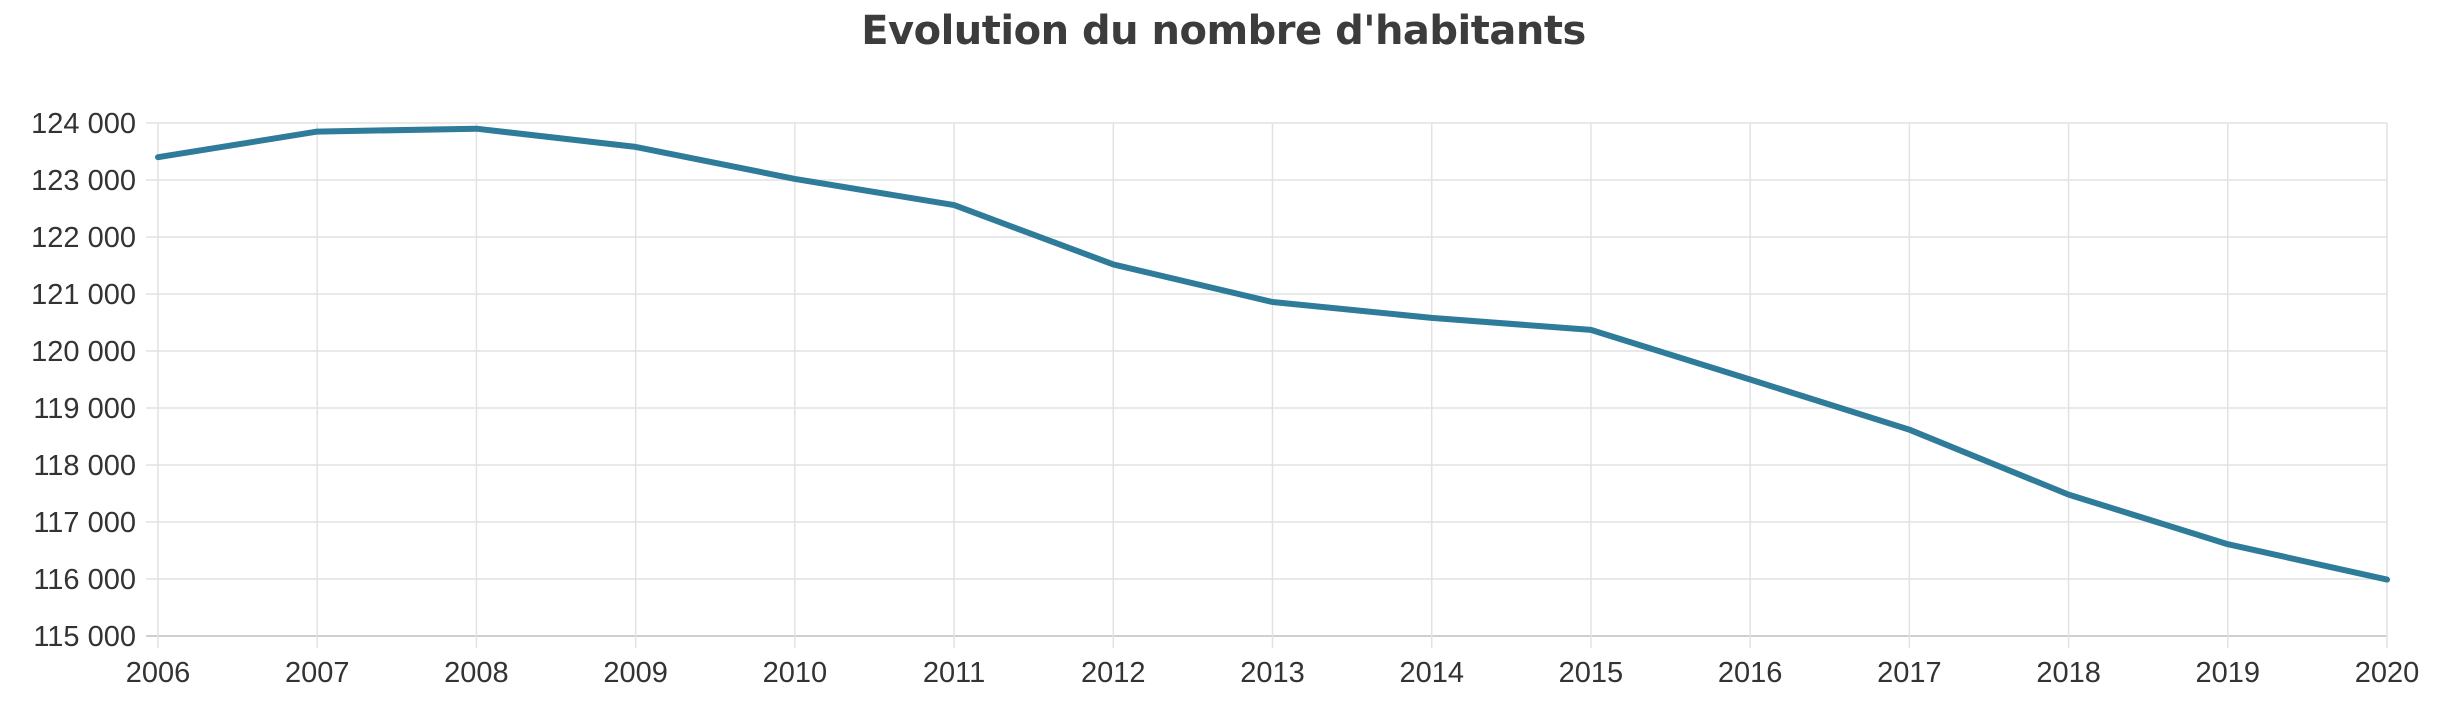  I want to click on chart-title: Evolution du nombre d'habitants, so click(1223, 31).